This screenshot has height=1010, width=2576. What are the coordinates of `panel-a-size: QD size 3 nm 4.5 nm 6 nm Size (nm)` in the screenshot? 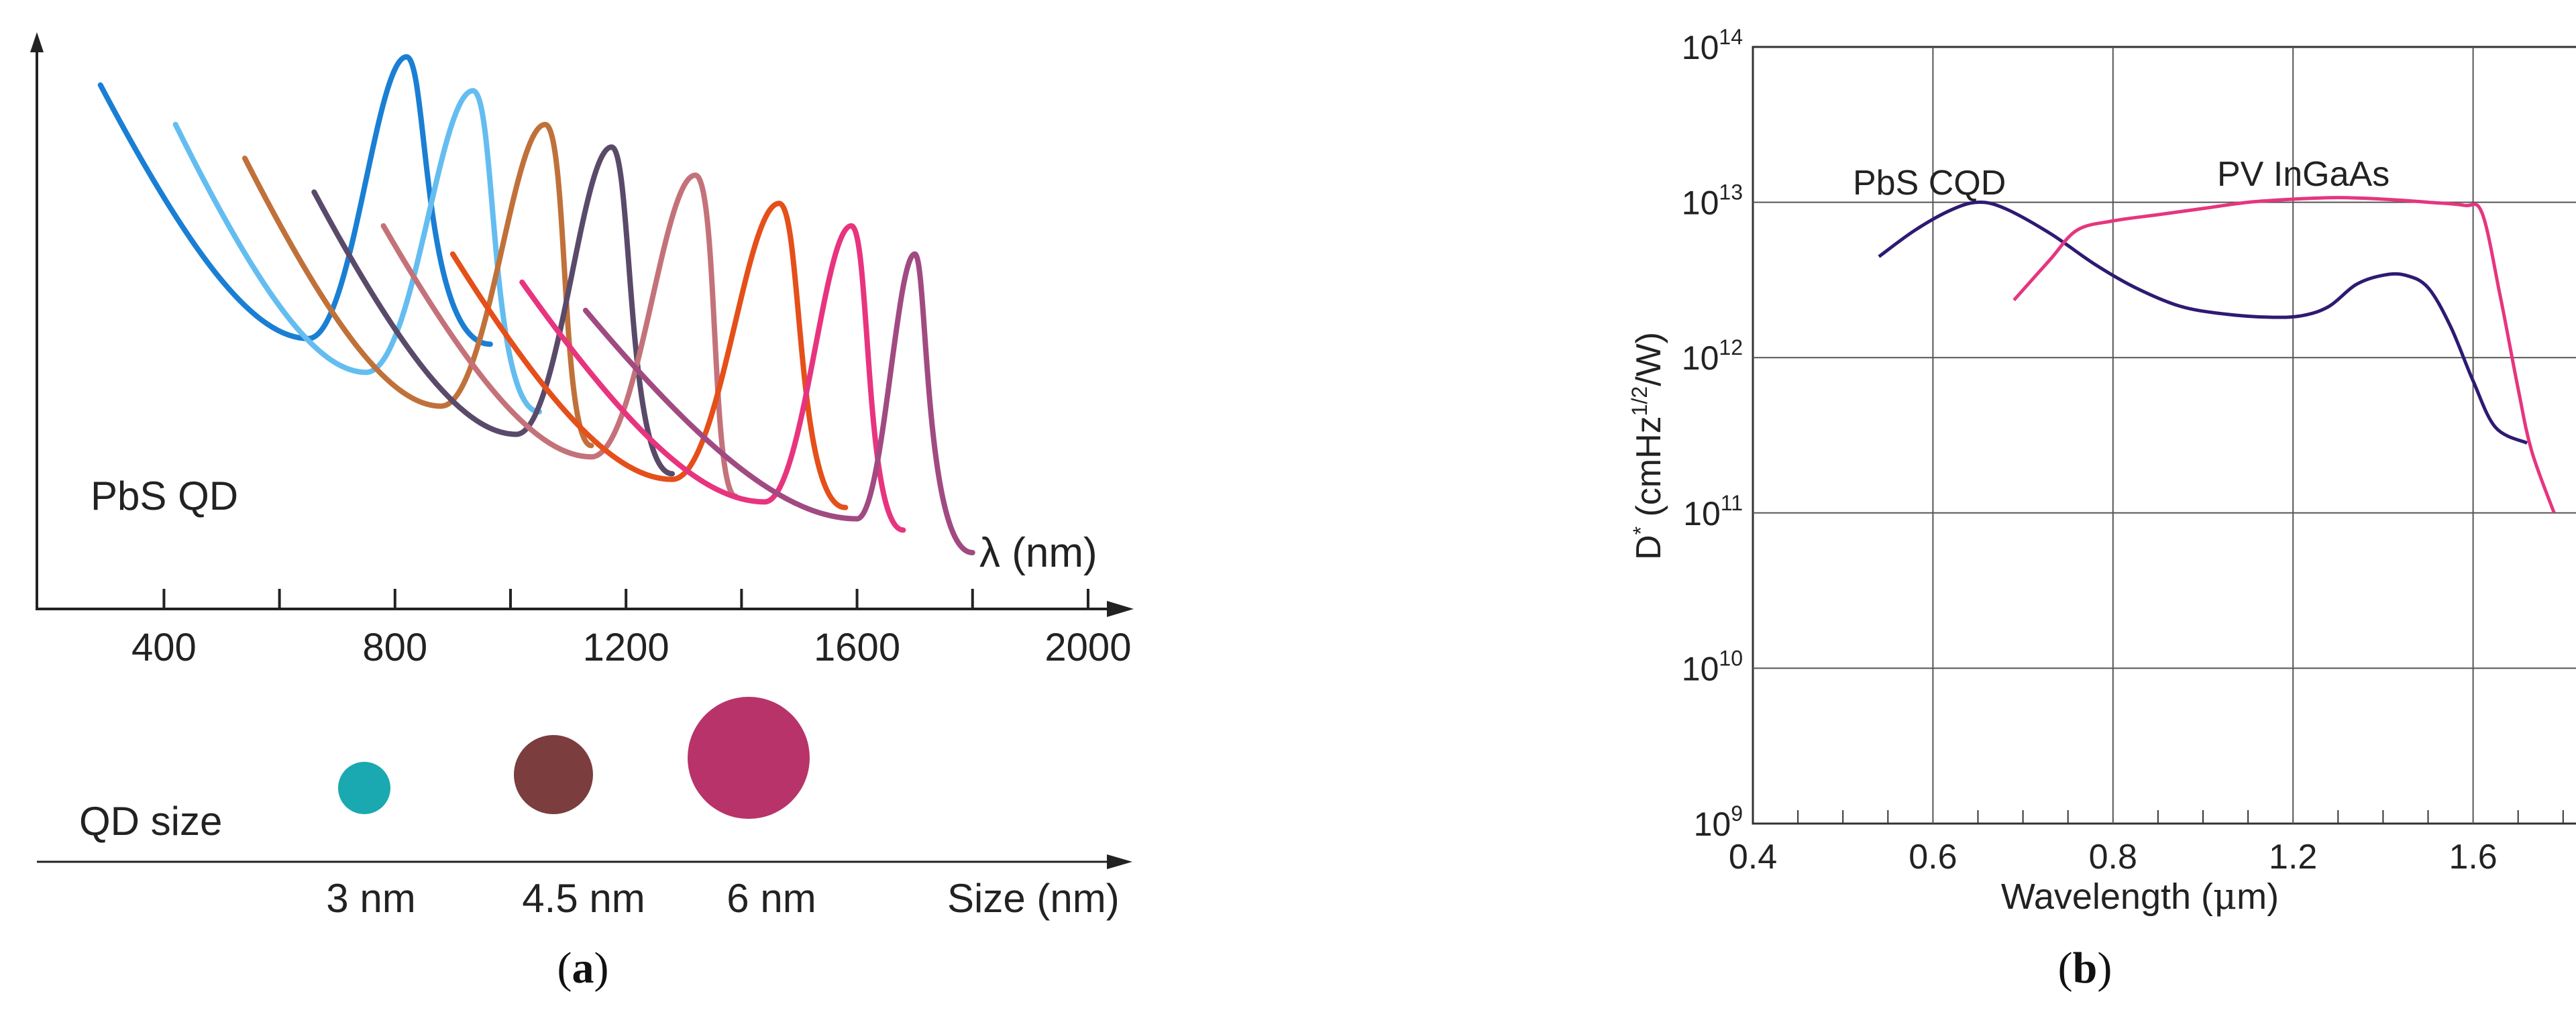 It's located at (584, 809).